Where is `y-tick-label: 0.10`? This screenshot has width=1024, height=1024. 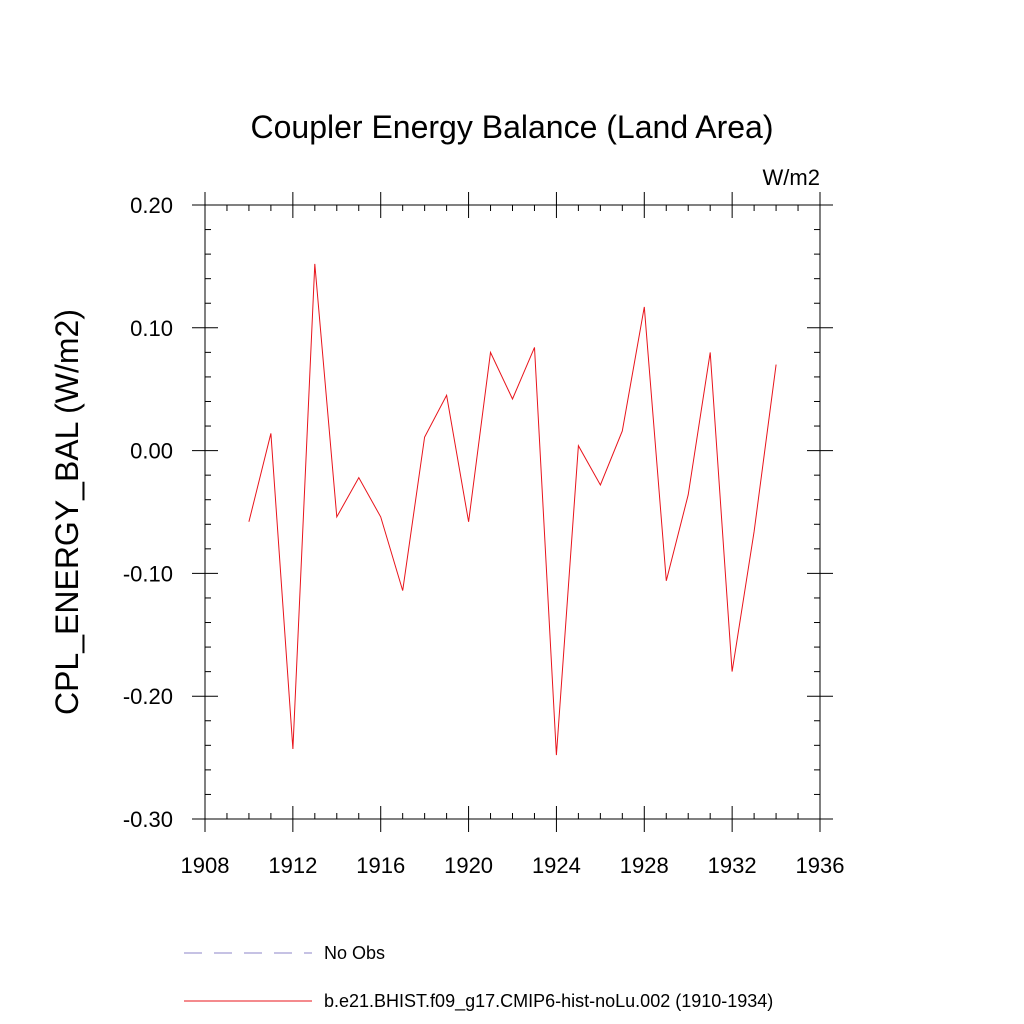 y-tick-label: 0.10 is located at coordinates (151, 328).